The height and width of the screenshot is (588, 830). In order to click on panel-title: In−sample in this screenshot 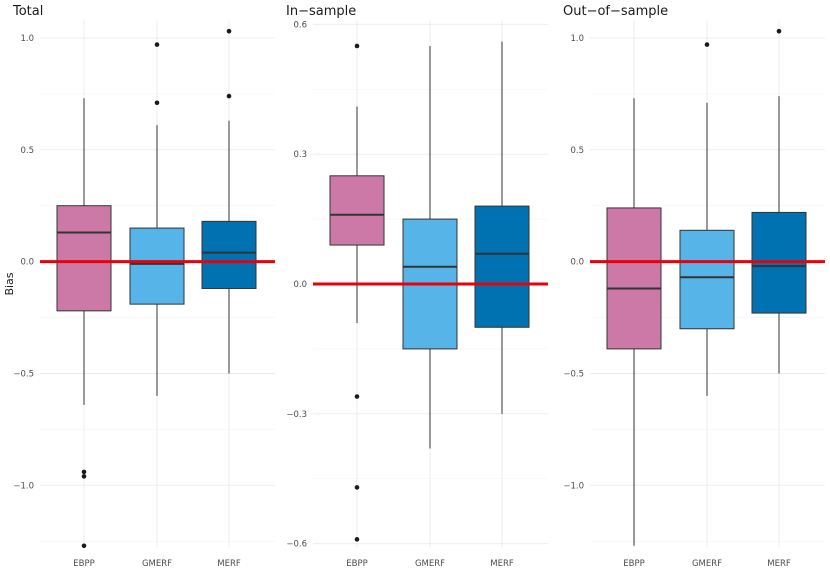, I will do `click(321, 11)`.